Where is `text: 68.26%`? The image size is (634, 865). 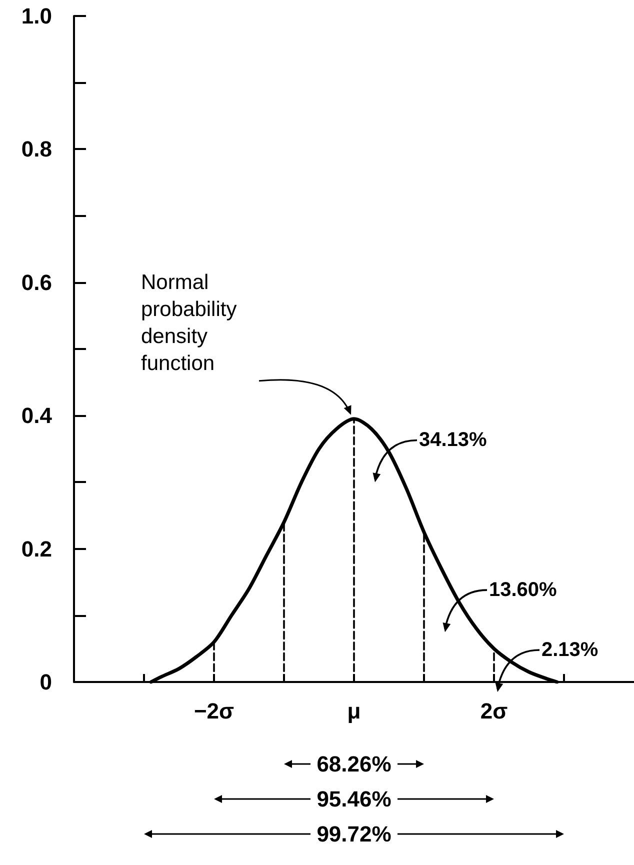 text: 68.26% is located at coordinates (354, 764).